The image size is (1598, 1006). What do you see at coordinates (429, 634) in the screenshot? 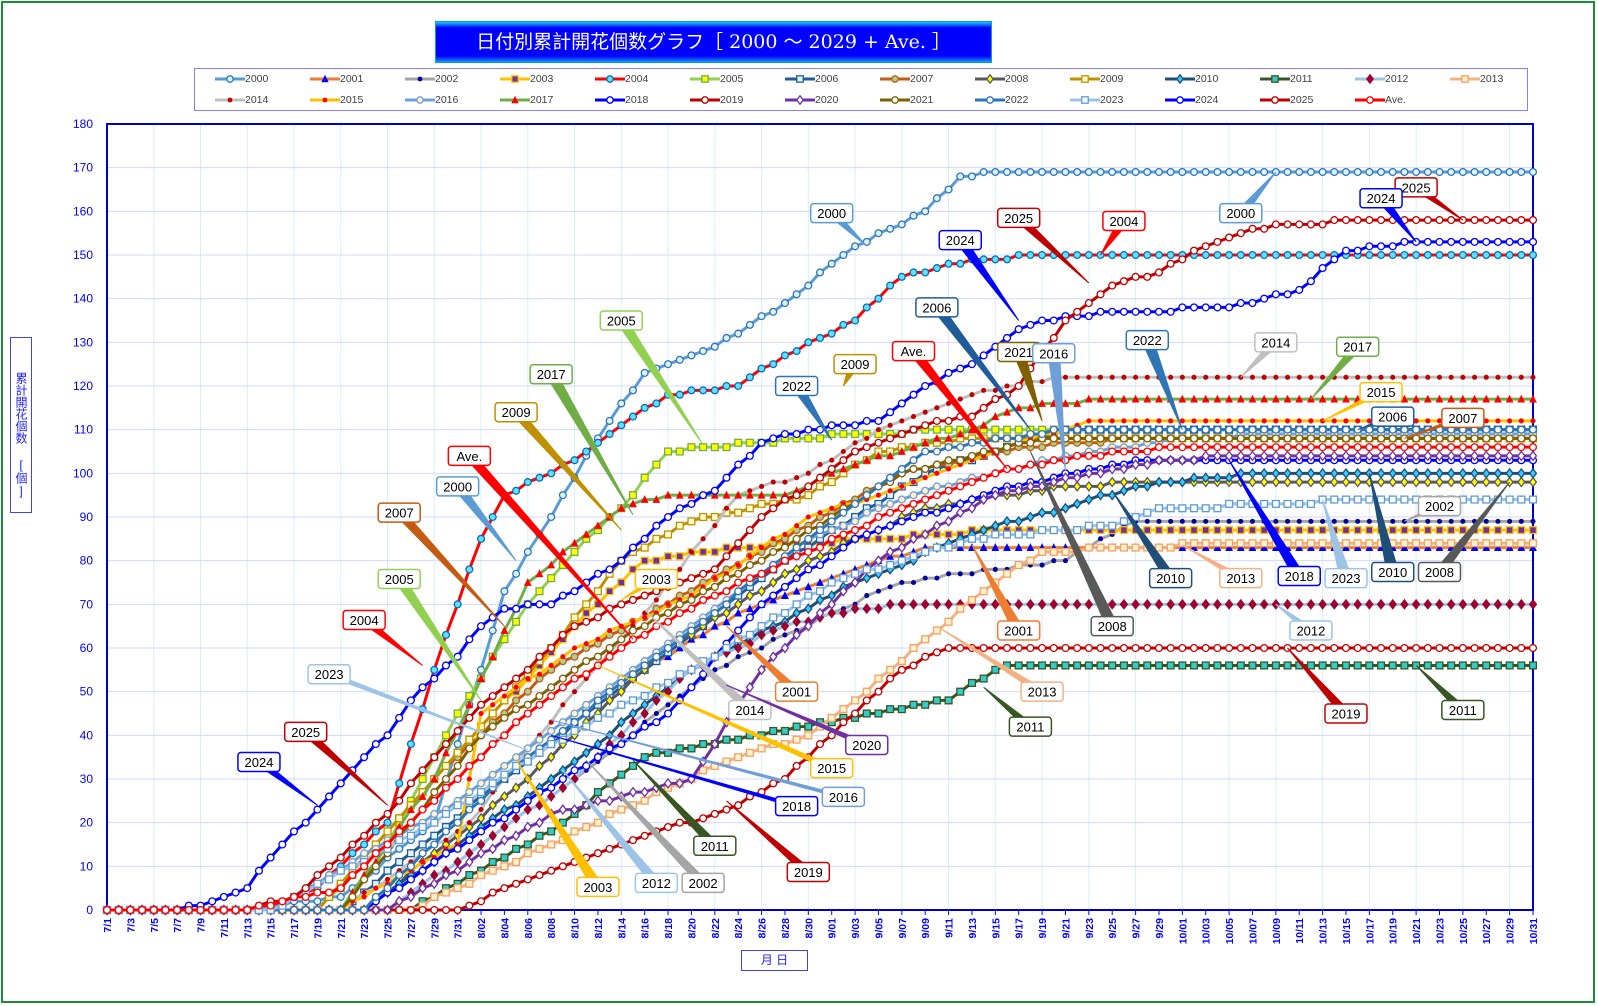
I see `callout-2005: 2005` at bounding box center [429, 634].